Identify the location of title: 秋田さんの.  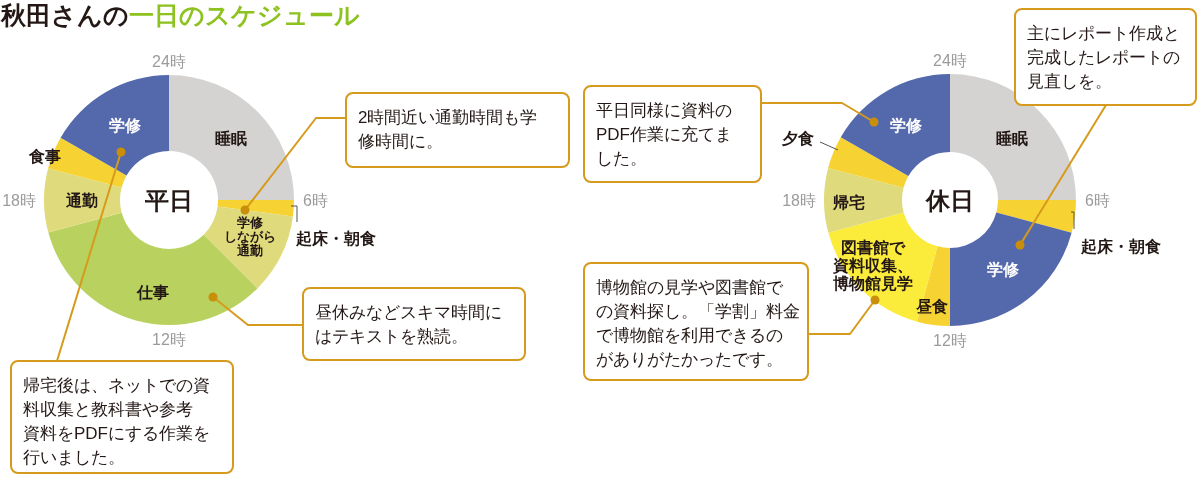
(65, 15).